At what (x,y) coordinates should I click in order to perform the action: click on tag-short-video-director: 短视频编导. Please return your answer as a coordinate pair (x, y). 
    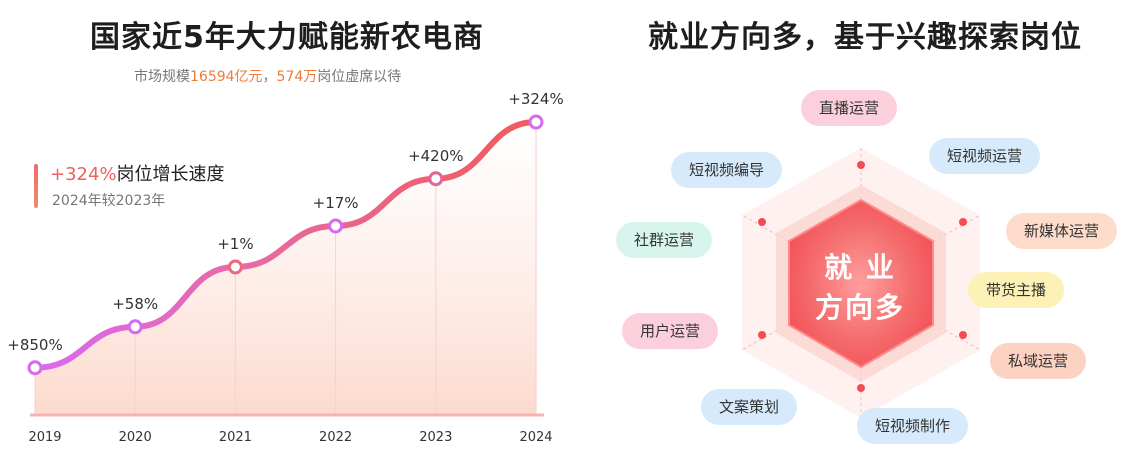
    Looking at the image, I should click on (727, 170).